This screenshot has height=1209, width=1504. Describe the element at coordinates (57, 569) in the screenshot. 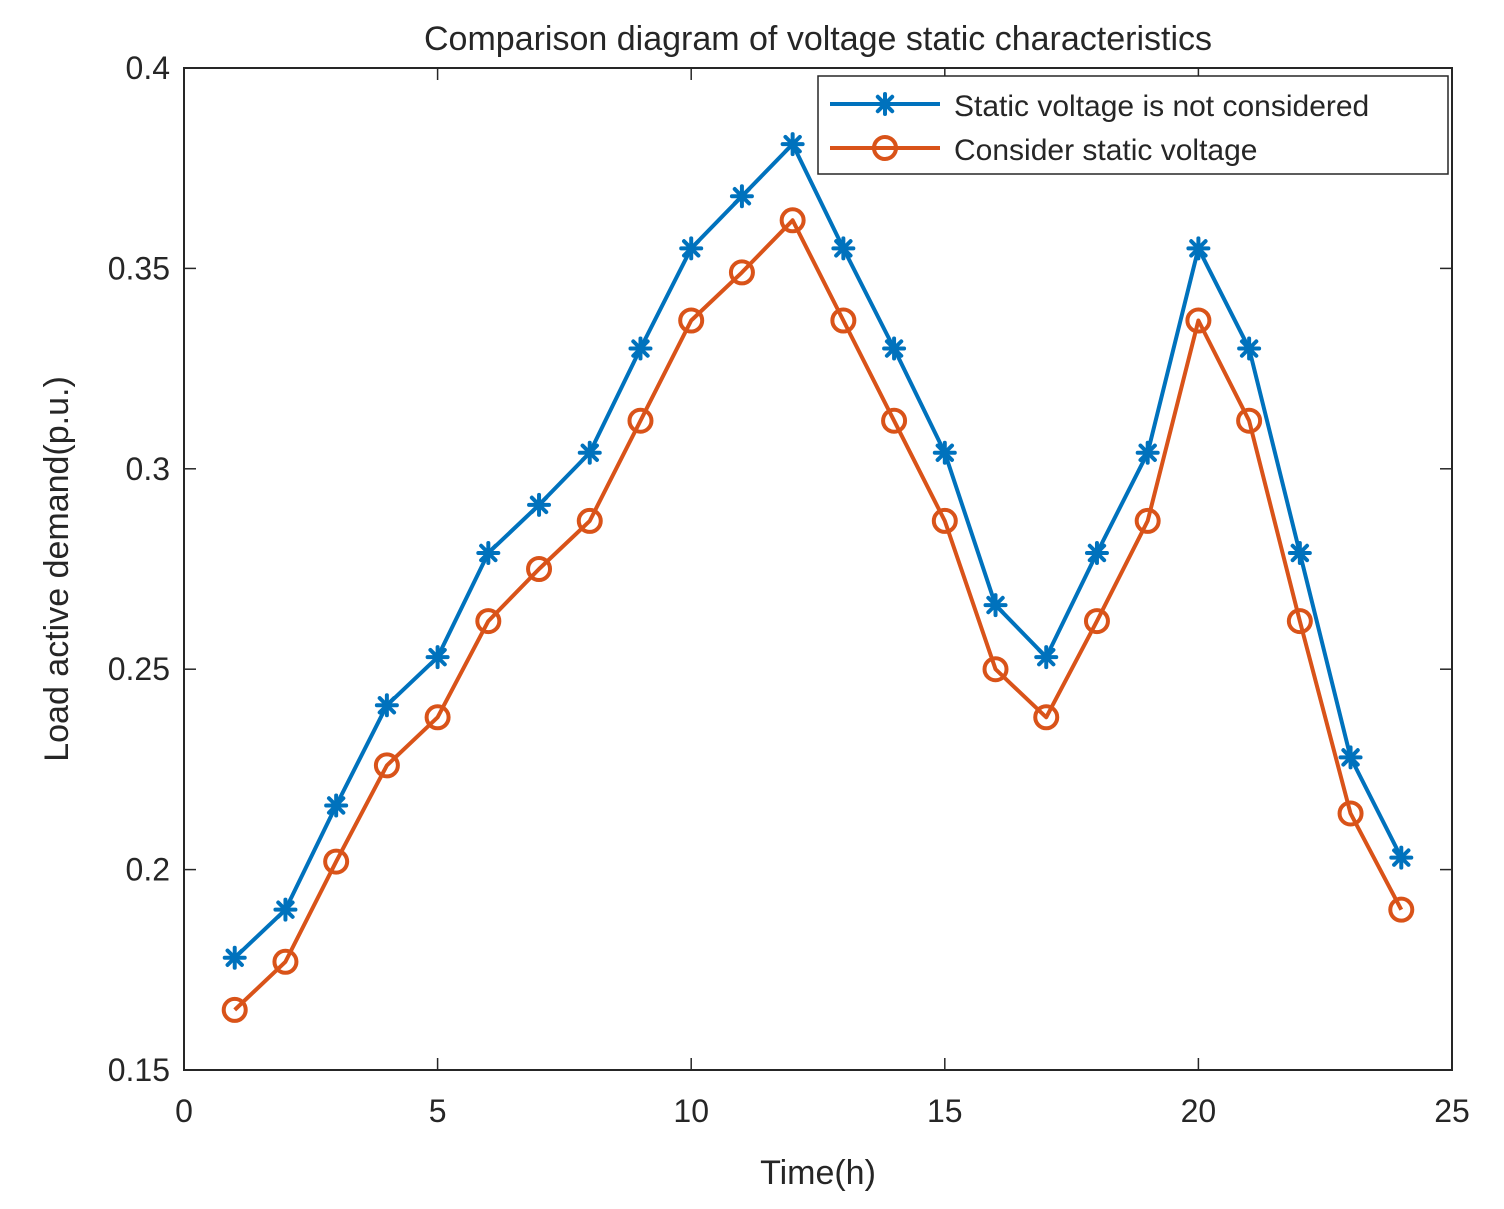

I see `y-axis-label: Load active demand(p.u.)` at that location.